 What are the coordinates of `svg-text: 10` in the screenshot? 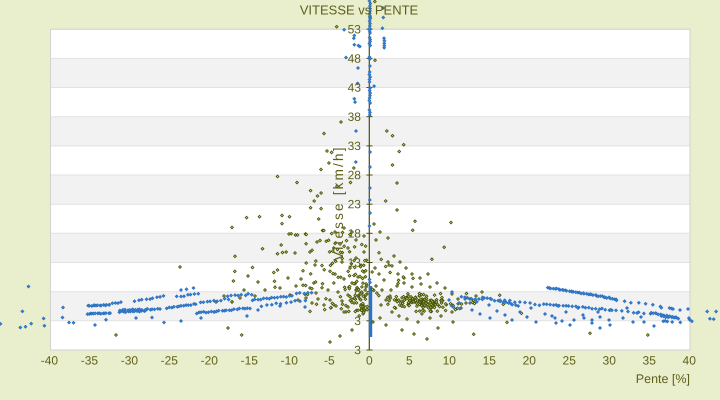 It's located at (450, 360).